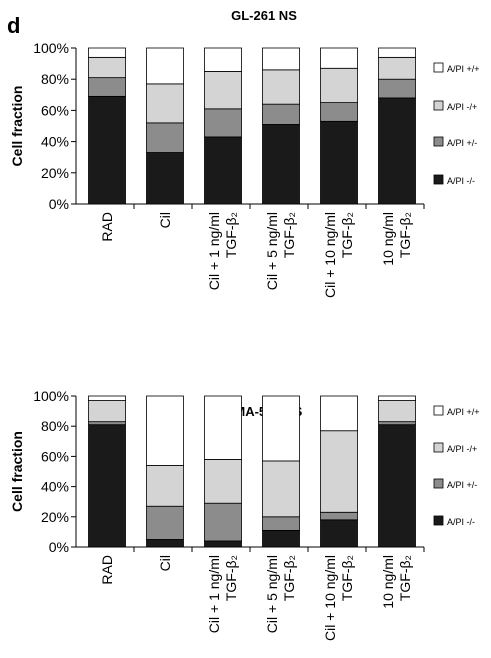 The height and width of the screenshot is (658, 491). I want to click on legend-label: A/PI +/-, so click(462, 485).